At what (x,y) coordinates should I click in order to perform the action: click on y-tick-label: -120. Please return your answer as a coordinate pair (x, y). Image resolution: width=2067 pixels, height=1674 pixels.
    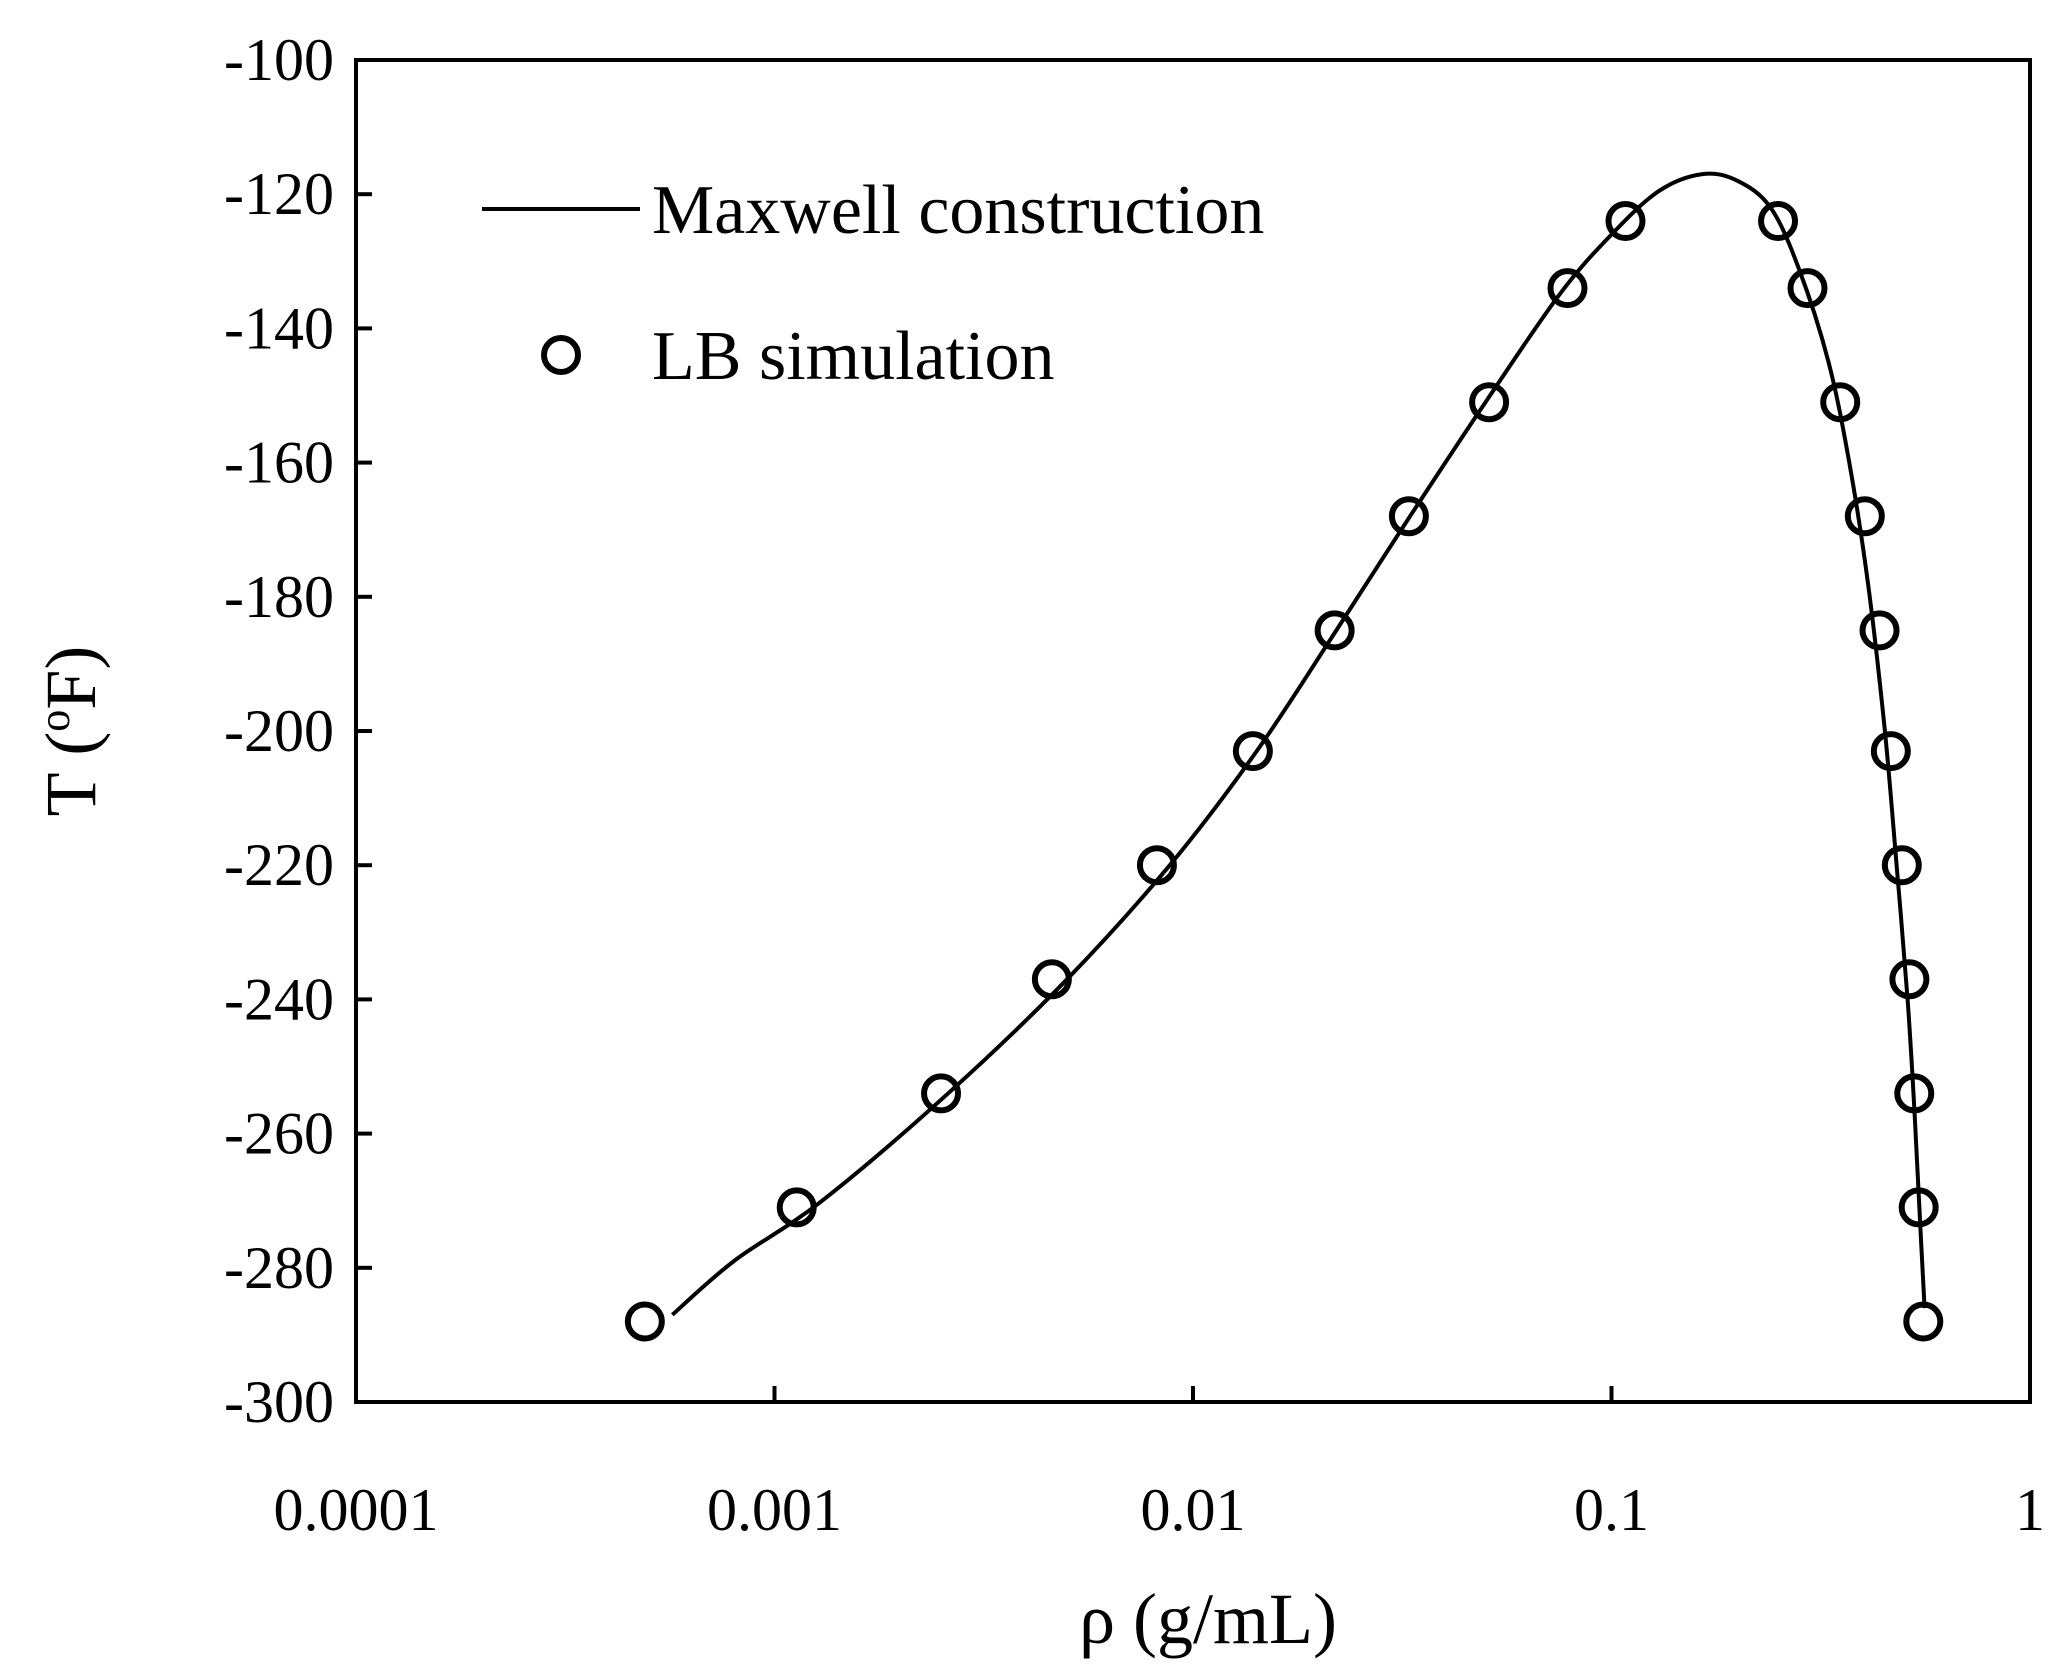
    Looking at the image, I should click on (279, 194).